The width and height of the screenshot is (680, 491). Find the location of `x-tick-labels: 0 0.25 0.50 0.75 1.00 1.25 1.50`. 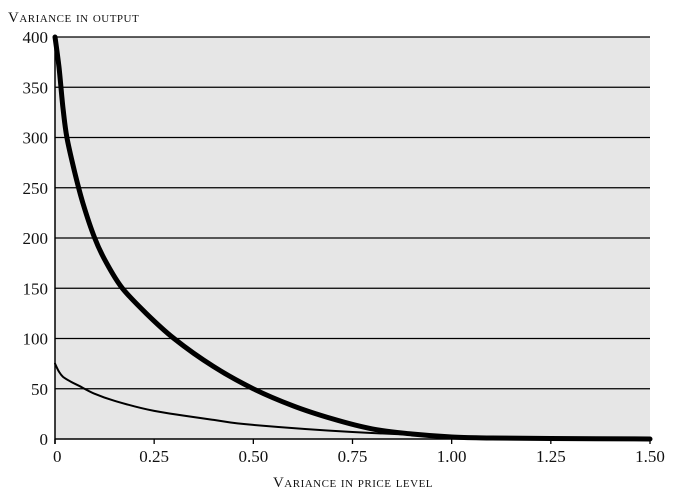

x-tick-labels: 0 0.25 0.50 0.75 1.00 1.25 1.50 is located at coordinates (359, 456).